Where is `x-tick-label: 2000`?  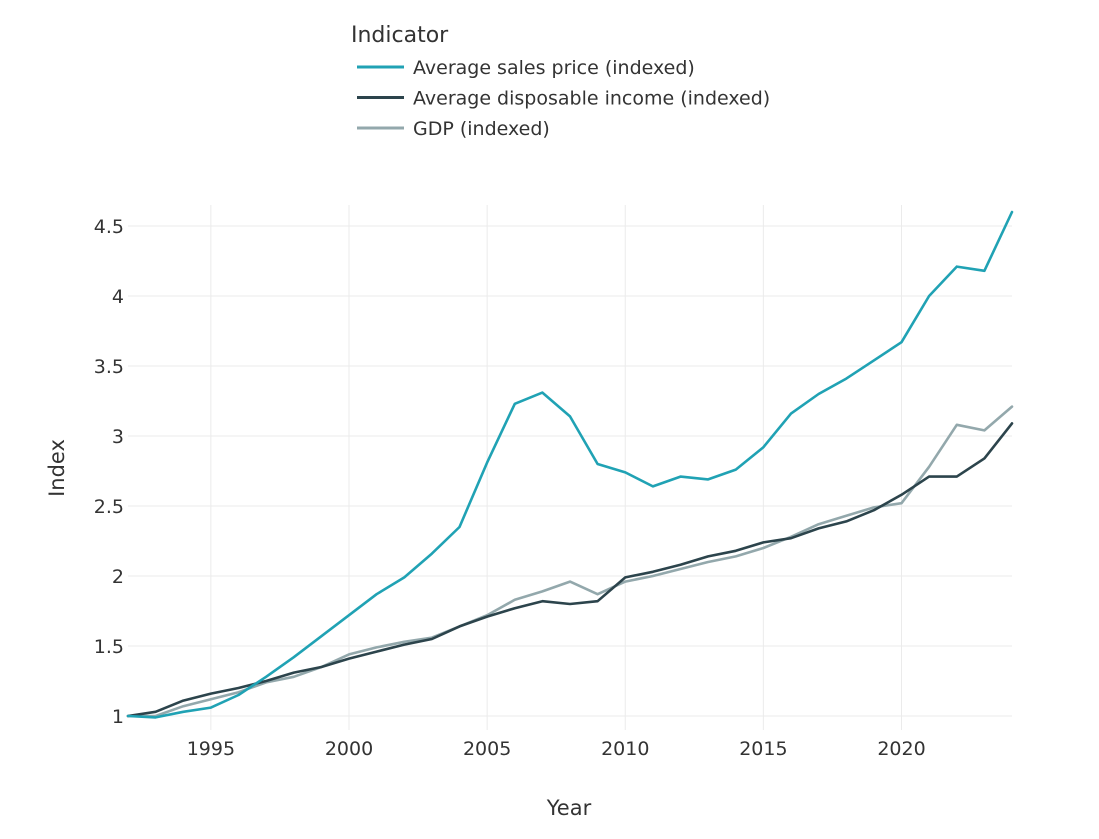 x-tick-label: 2000 is located at coordinates (349, 749).